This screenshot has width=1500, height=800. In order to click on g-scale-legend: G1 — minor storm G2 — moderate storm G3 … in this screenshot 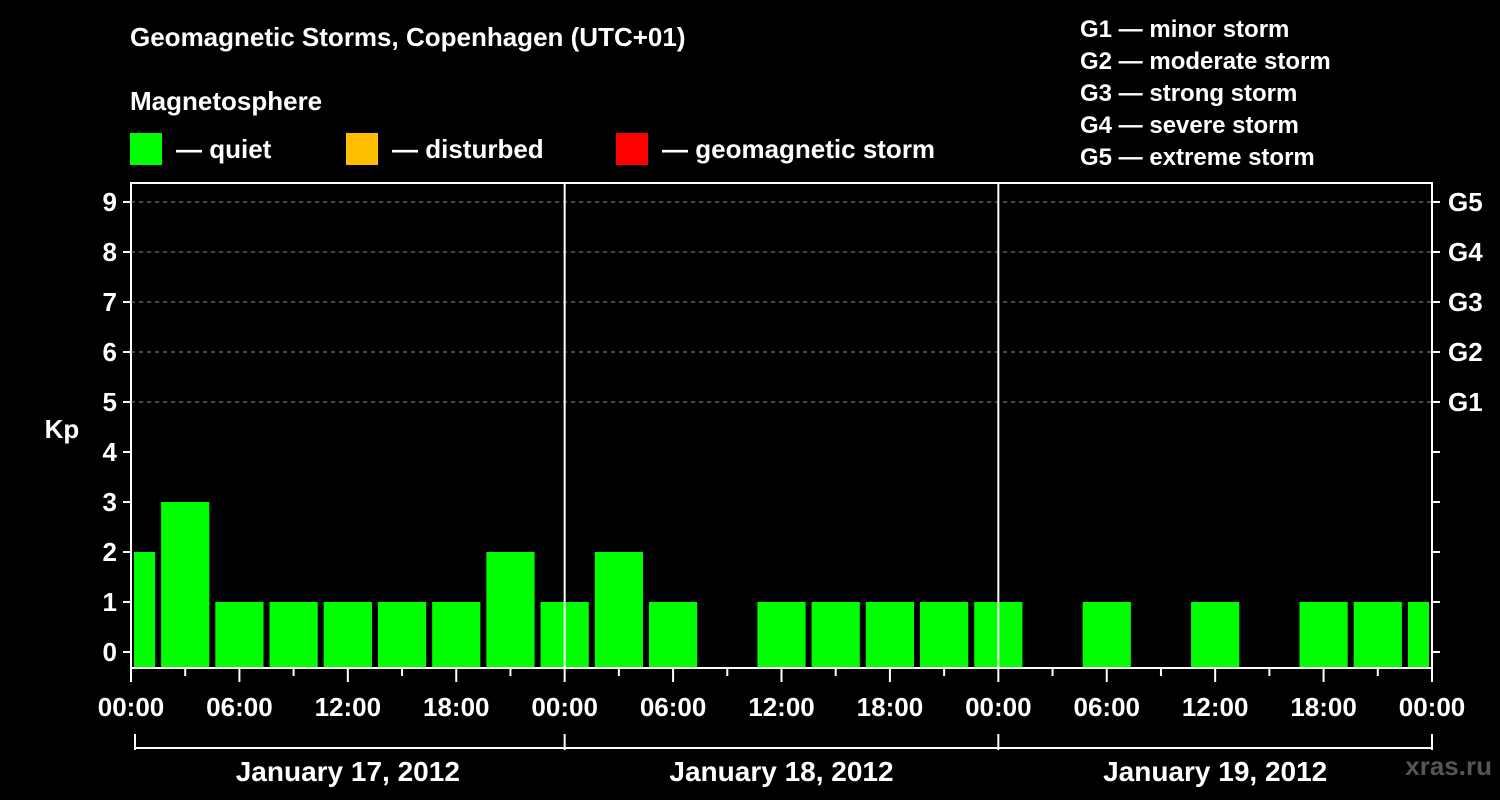, I will do `click(1205, 94)`.